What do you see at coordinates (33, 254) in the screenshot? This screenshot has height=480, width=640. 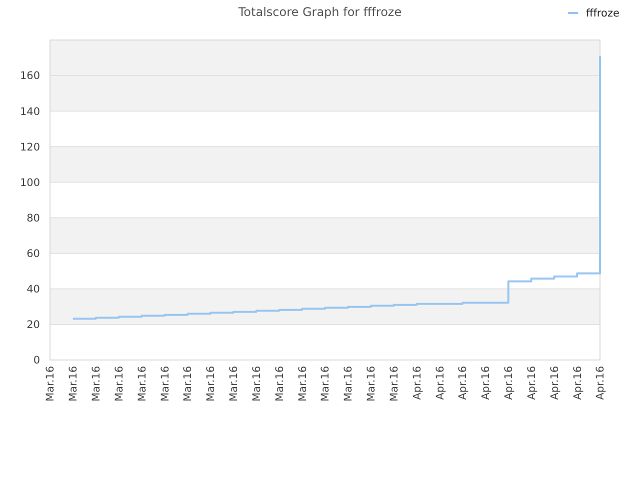 I see `y-tick-label: 60` at bounding box center [33, 254].